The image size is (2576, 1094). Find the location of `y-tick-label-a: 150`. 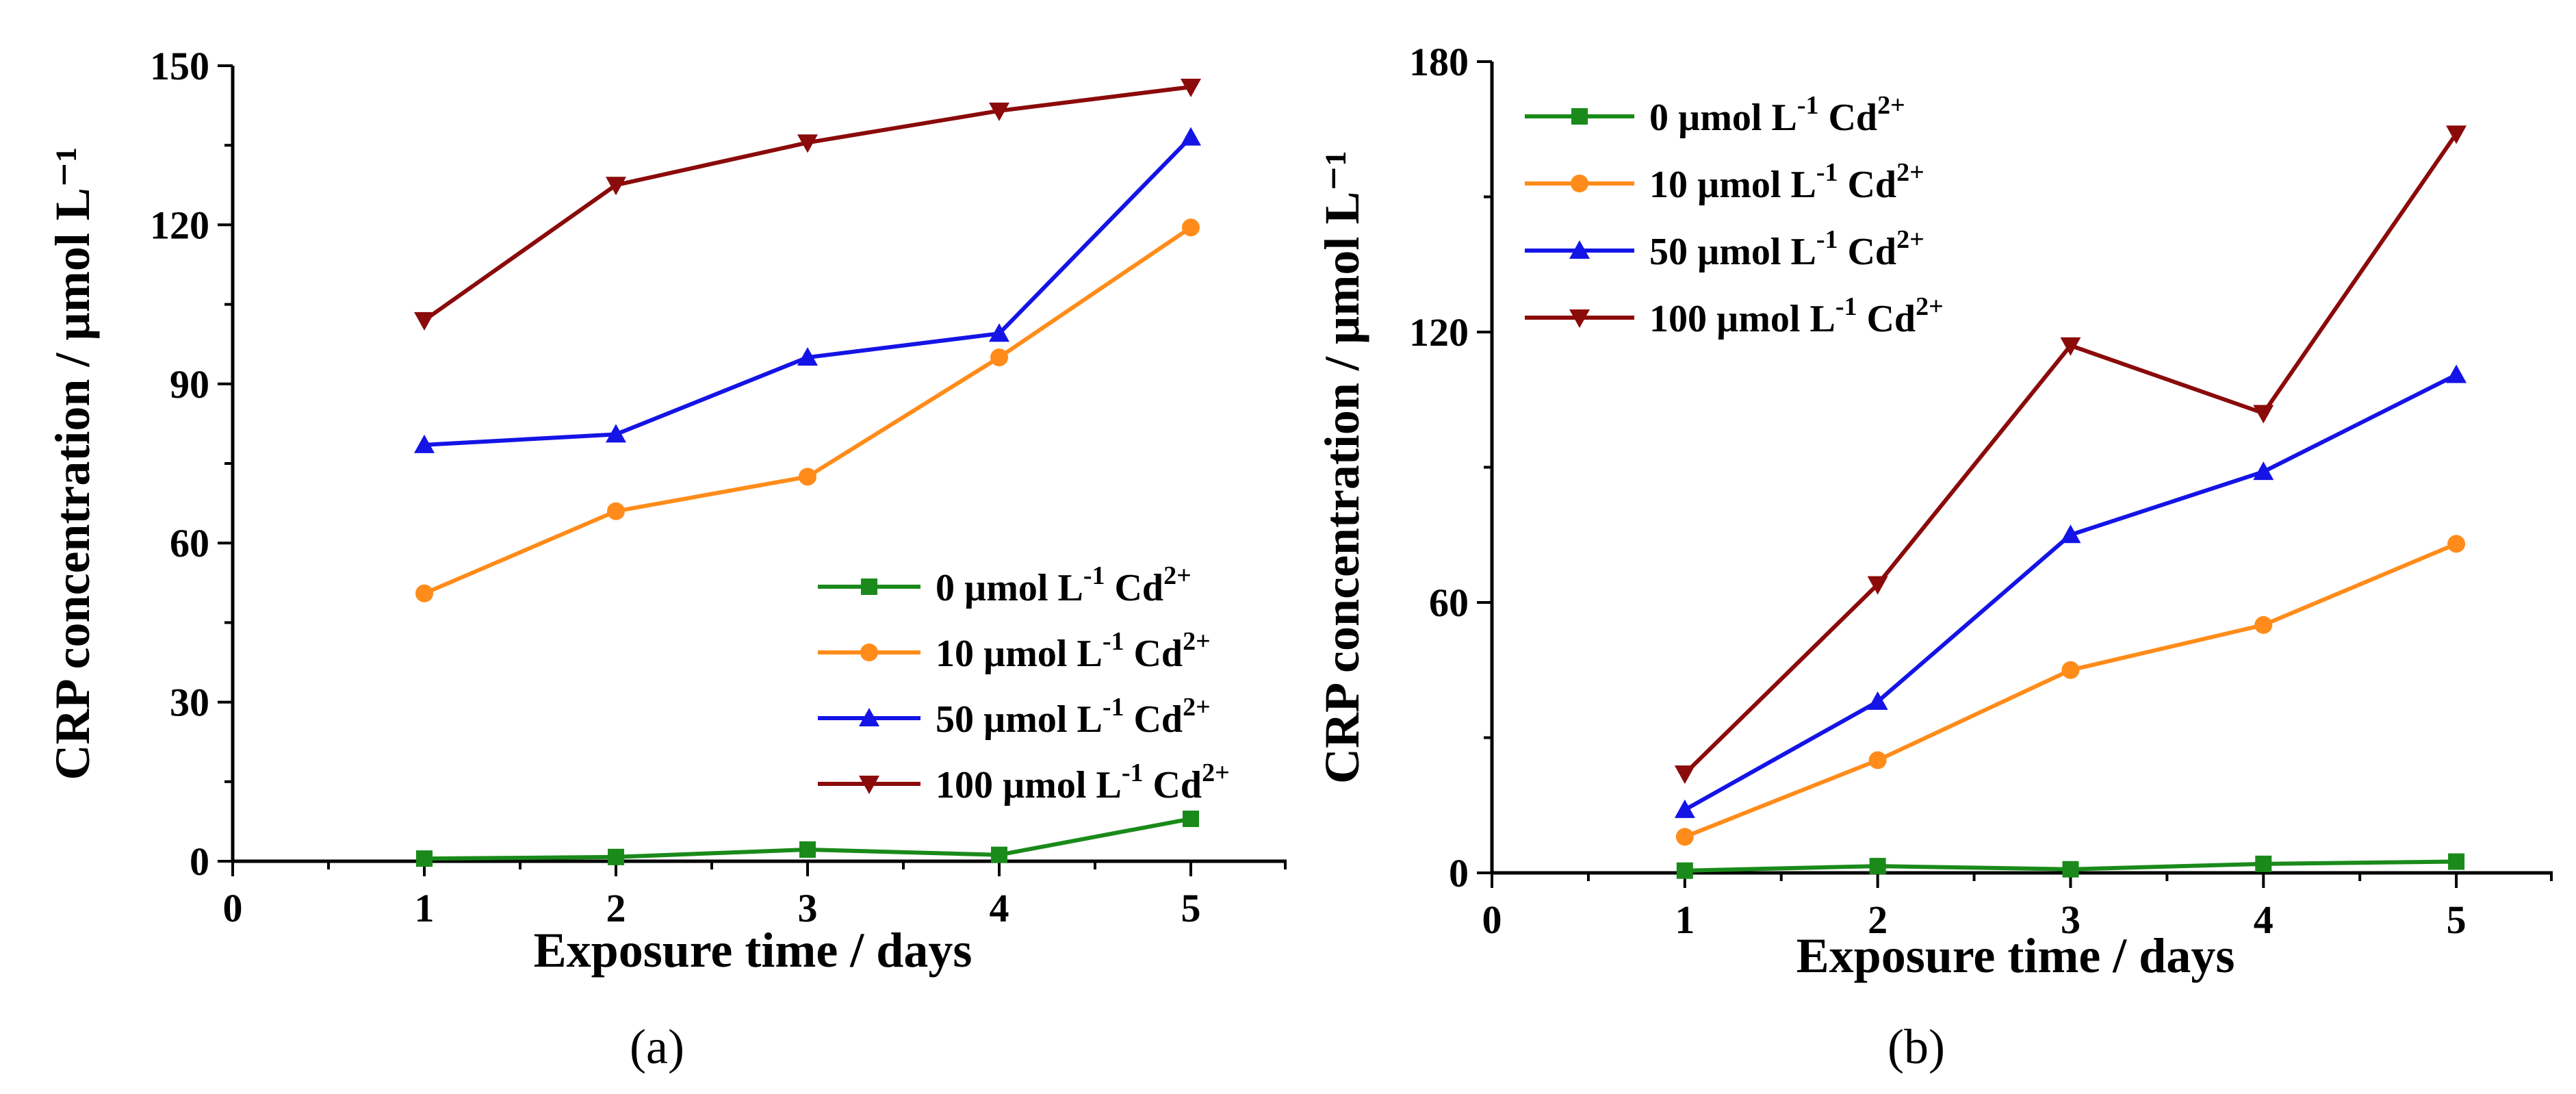

y-tick-label-a: 150 is located at coordinates (179, 66).